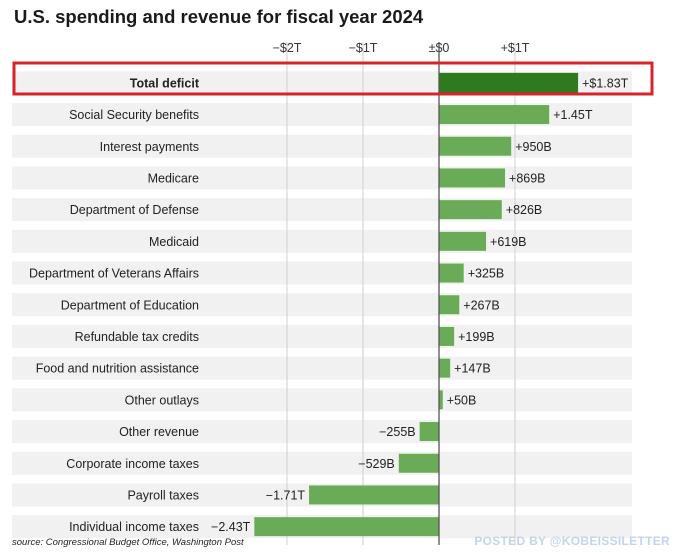 The image size is (680, 552). What do you see at coordinates (508, 242) in the screenshot?
I see `value-label: +619B` at bounding box center [508, 242].